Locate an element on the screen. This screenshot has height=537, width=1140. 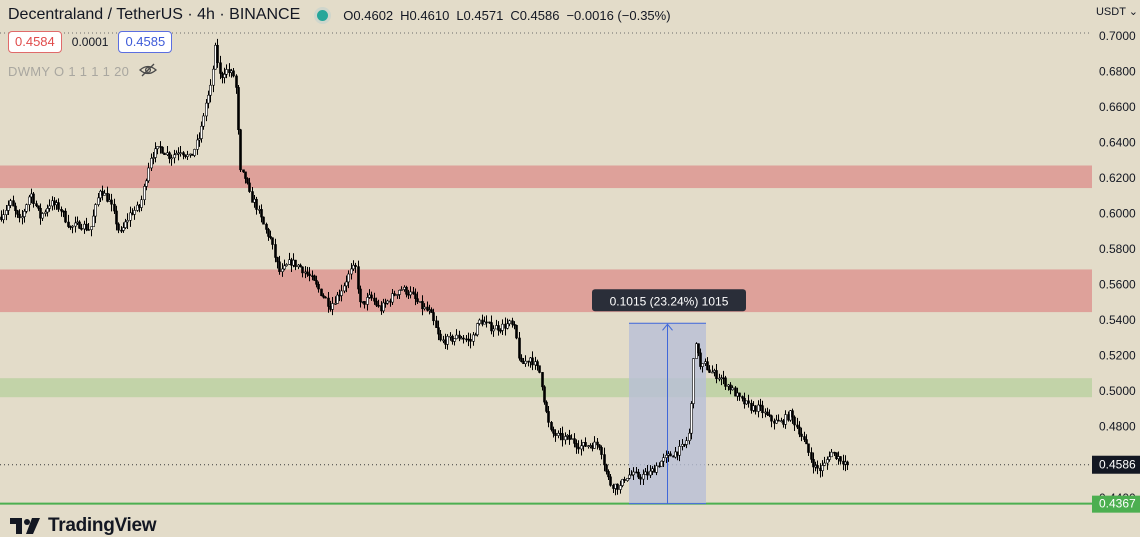
sell-button: 0.4584 is located at coordinates (35, 42).